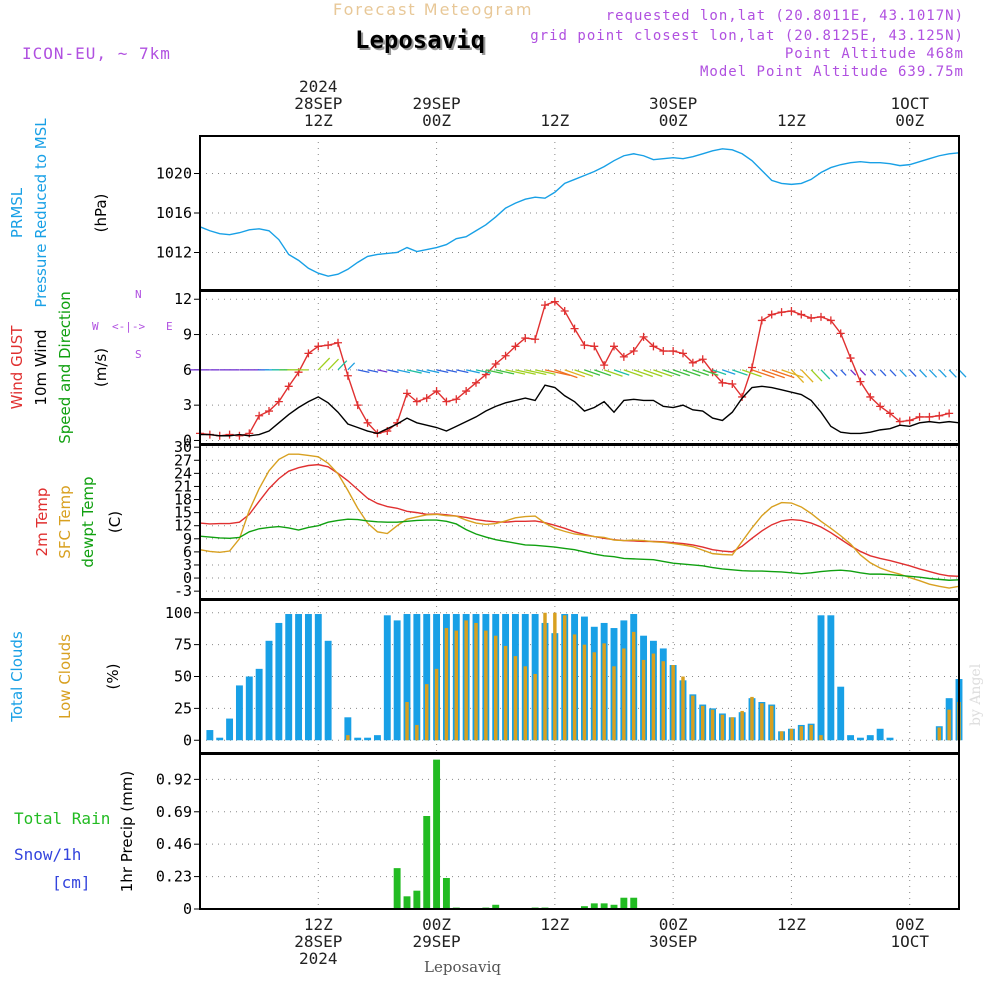 The height and width of the screenshot is (1000, 1000). I want to click on y-axis-label: (%), so click(113, 677).